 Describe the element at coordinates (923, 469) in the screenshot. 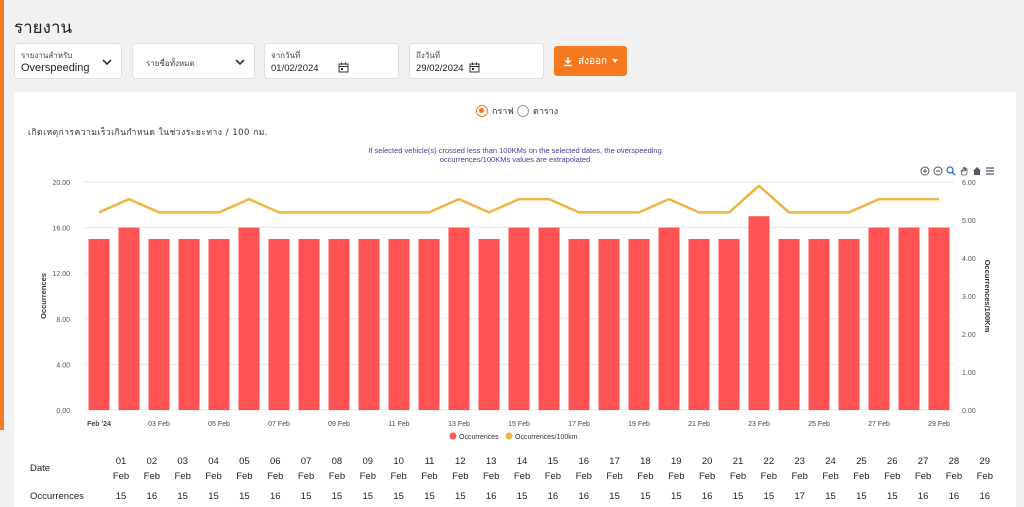

I see `table-date-cell: 27 Feb` at that location.